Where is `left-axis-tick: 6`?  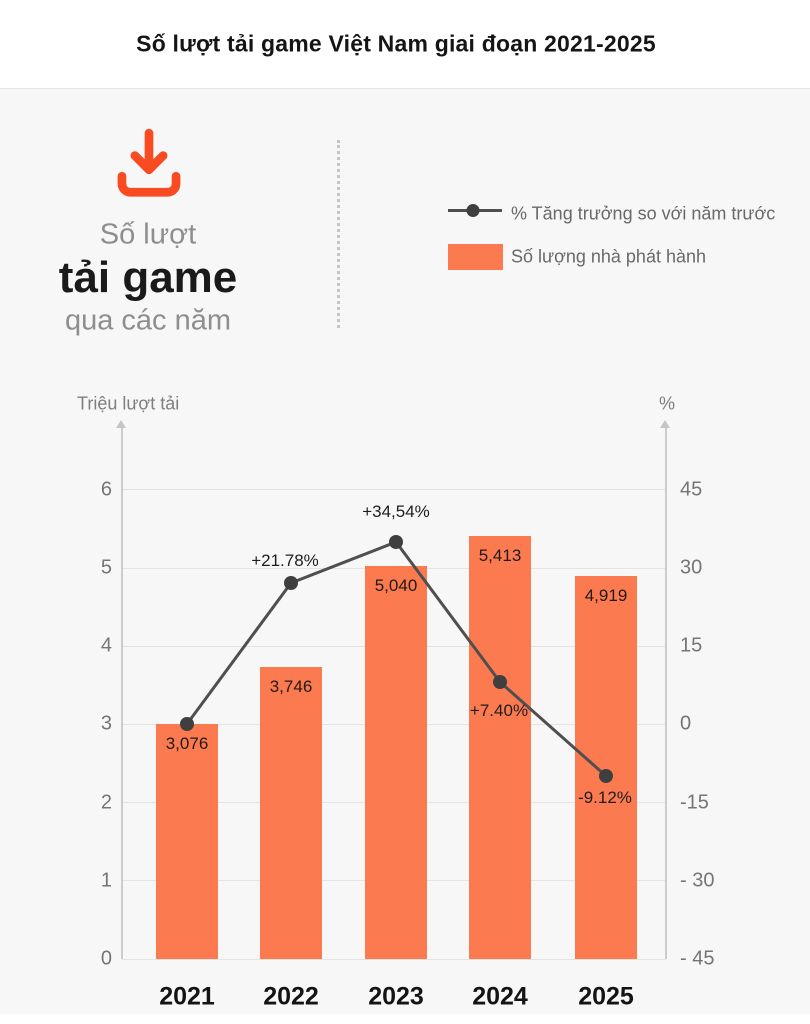
left-axis-tick: 6 is located at coordinates (106, 489).